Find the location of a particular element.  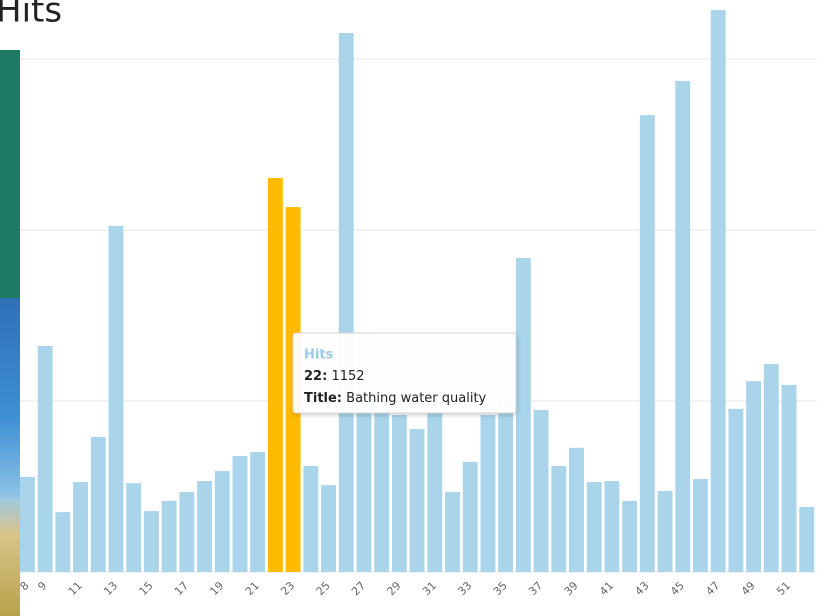

tooltip is located at coordinates (404, 373).